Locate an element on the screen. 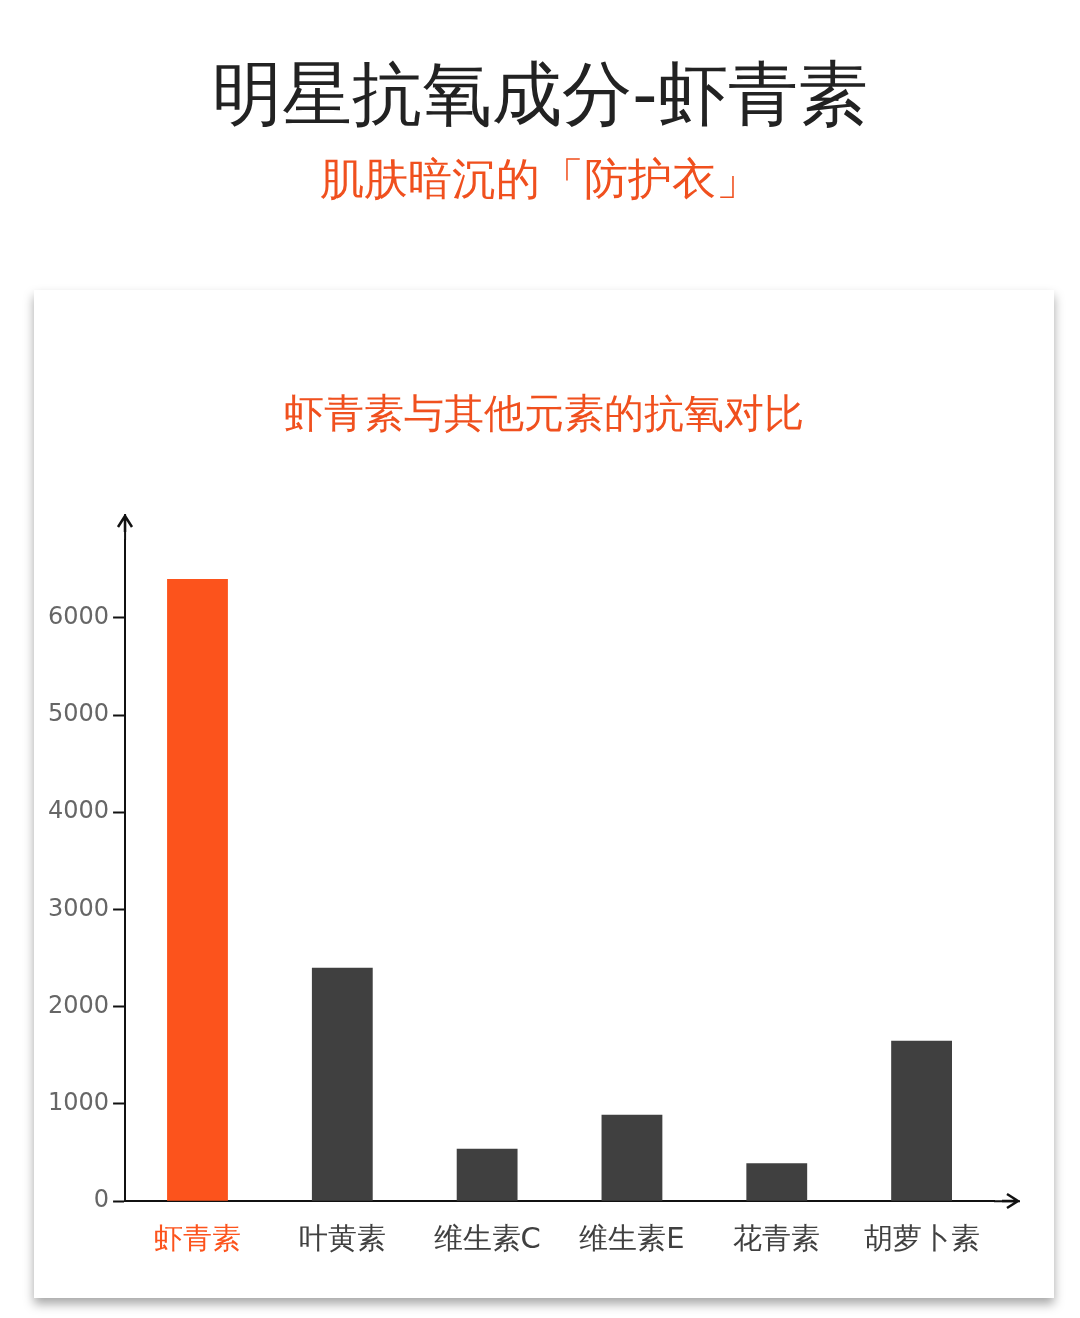 This screenshot has width=1080, height=1318. y-tick-label: 4000 is located at coordinates (79, 810).